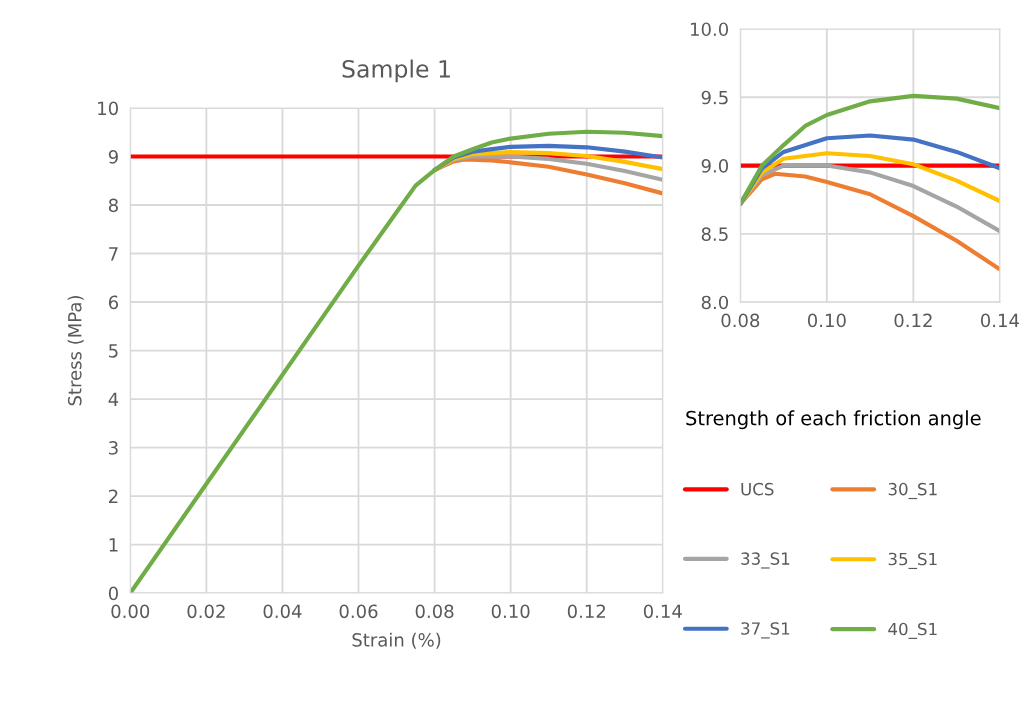 The height and width of the screenshot is (706, 1034). Describe the element at coordinates (113, 254) in the screenshot. I see `y-tick-label: 7` at that location.